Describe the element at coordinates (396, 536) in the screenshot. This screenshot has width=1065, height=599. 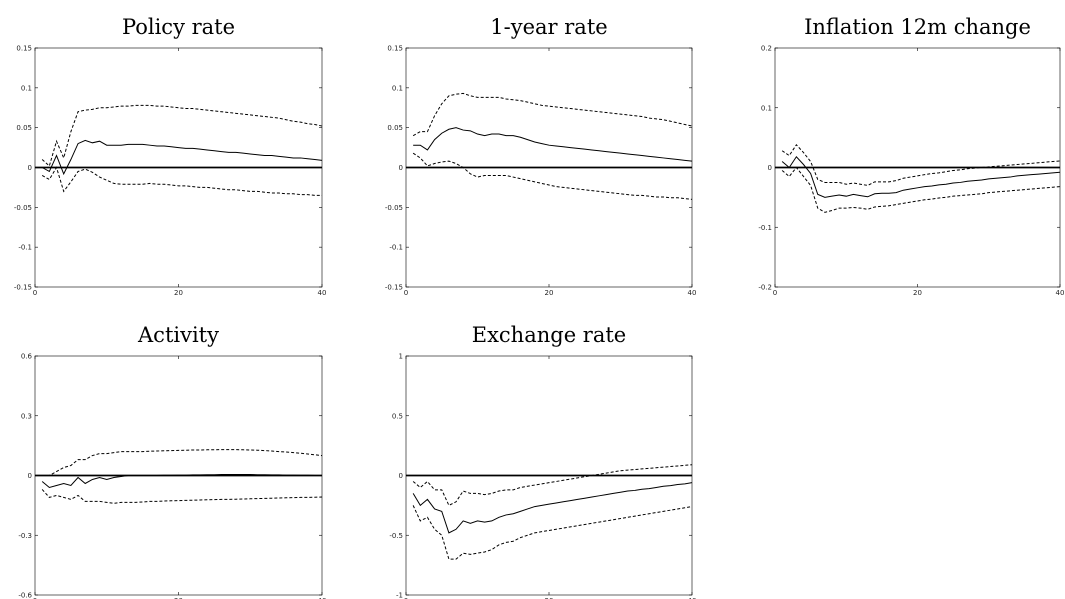
I see `y-tick-label: -0.5` at that location.